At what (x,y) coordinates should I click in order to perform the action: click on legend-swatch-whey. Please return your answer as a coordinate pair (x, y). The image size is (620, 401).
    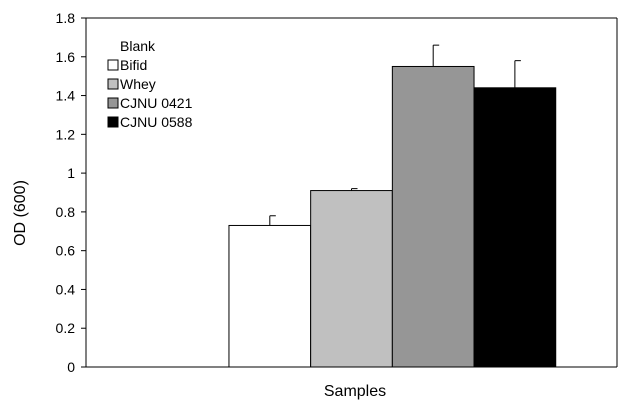
    Looking at the image, I should click on (113, 84).